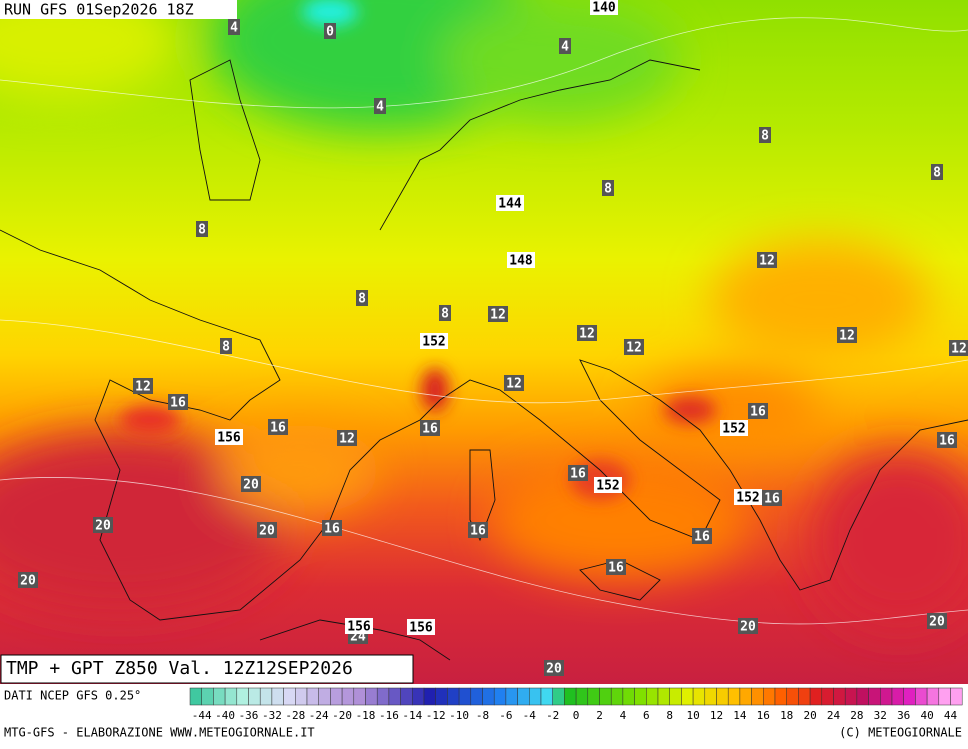  I want to click on colorbar-label: 6, so click(646, 715).